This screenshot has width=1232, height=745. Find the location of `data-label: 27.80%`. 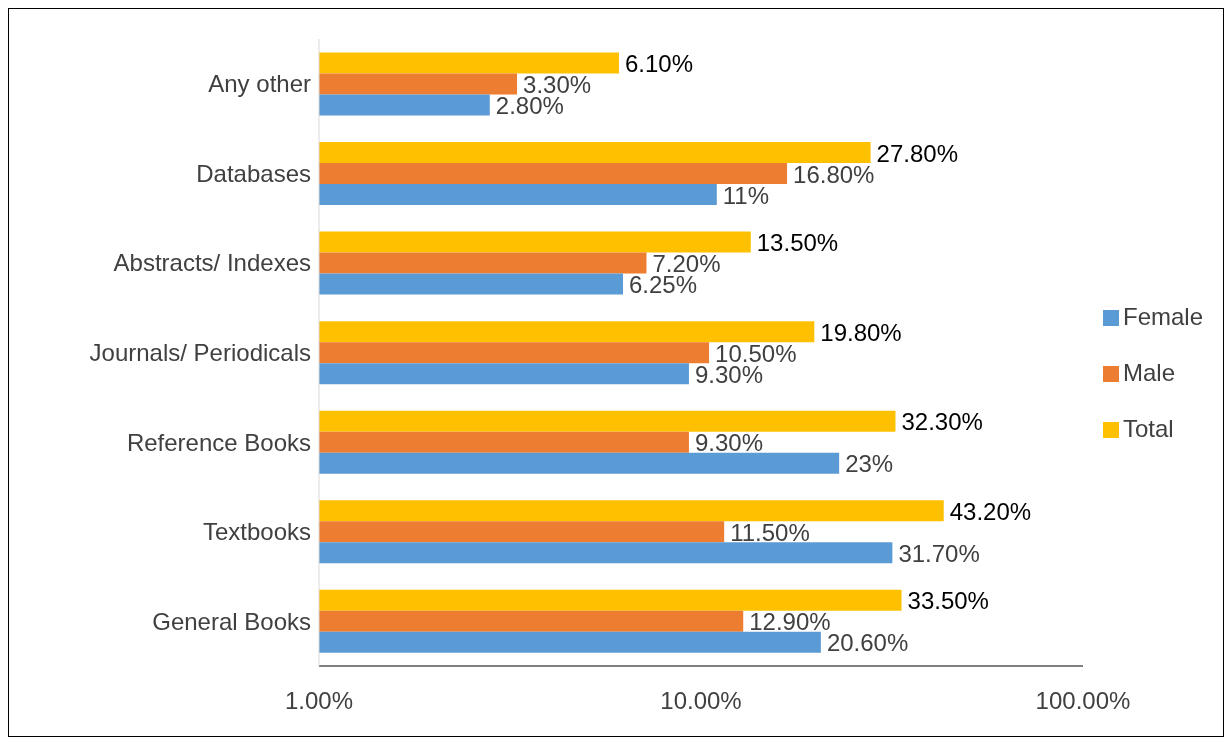

data-label: 27.80% is located at coordinates (917, 153).